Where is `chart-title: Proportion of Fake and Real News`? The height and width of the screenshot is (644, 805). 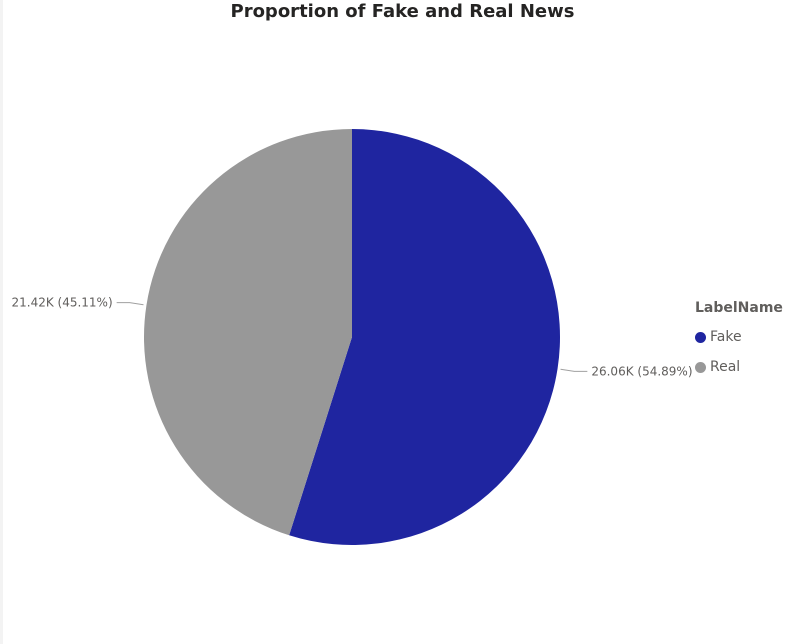
chart-title: Proportion of Fake and Real News is located at coordinates (402, 11).